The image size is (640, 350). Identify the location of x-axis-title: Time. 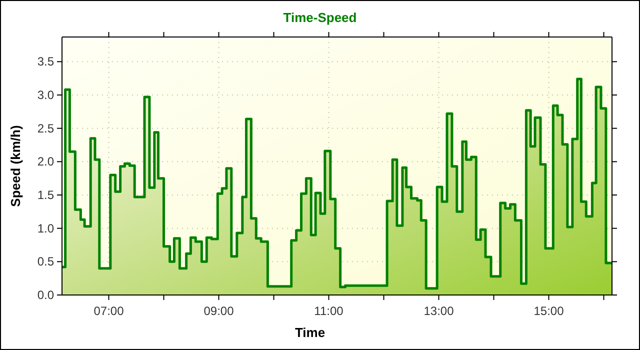
(310, 332).